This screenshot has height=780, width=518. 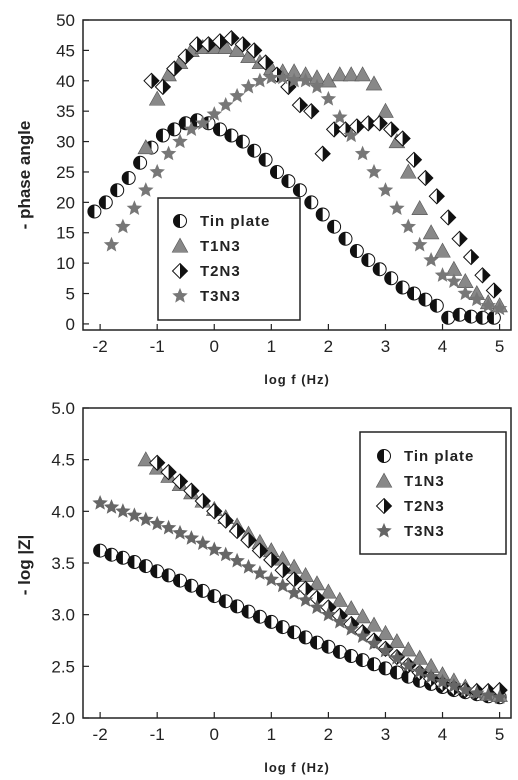 I want to click on impedance-x-axis-label: log f (Hz), so click(x=297, y=767).